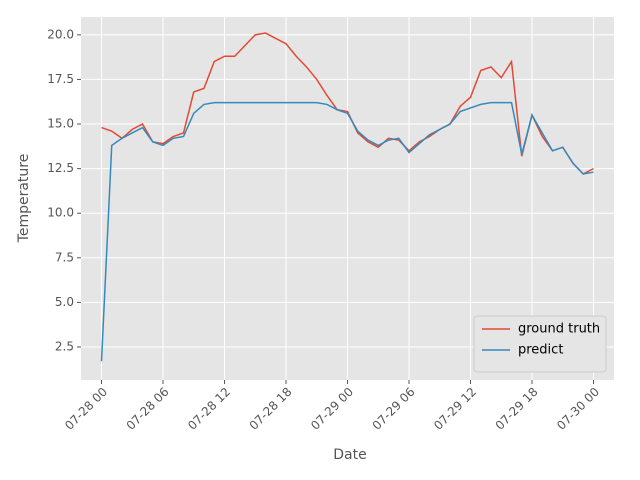 This screenshot has width=640, height=480. I want to click on x-tick-label: 07-29 06, so click(394, 409).